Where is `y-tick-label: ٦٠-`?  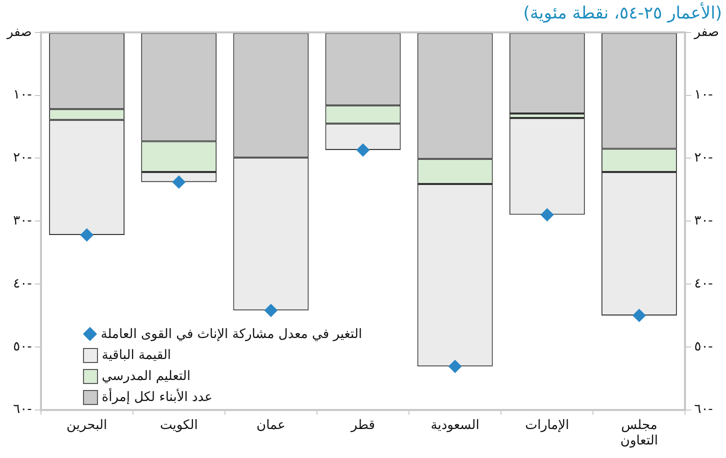
y-tick-label: ٦٠- is located at coordinates (22, 410).